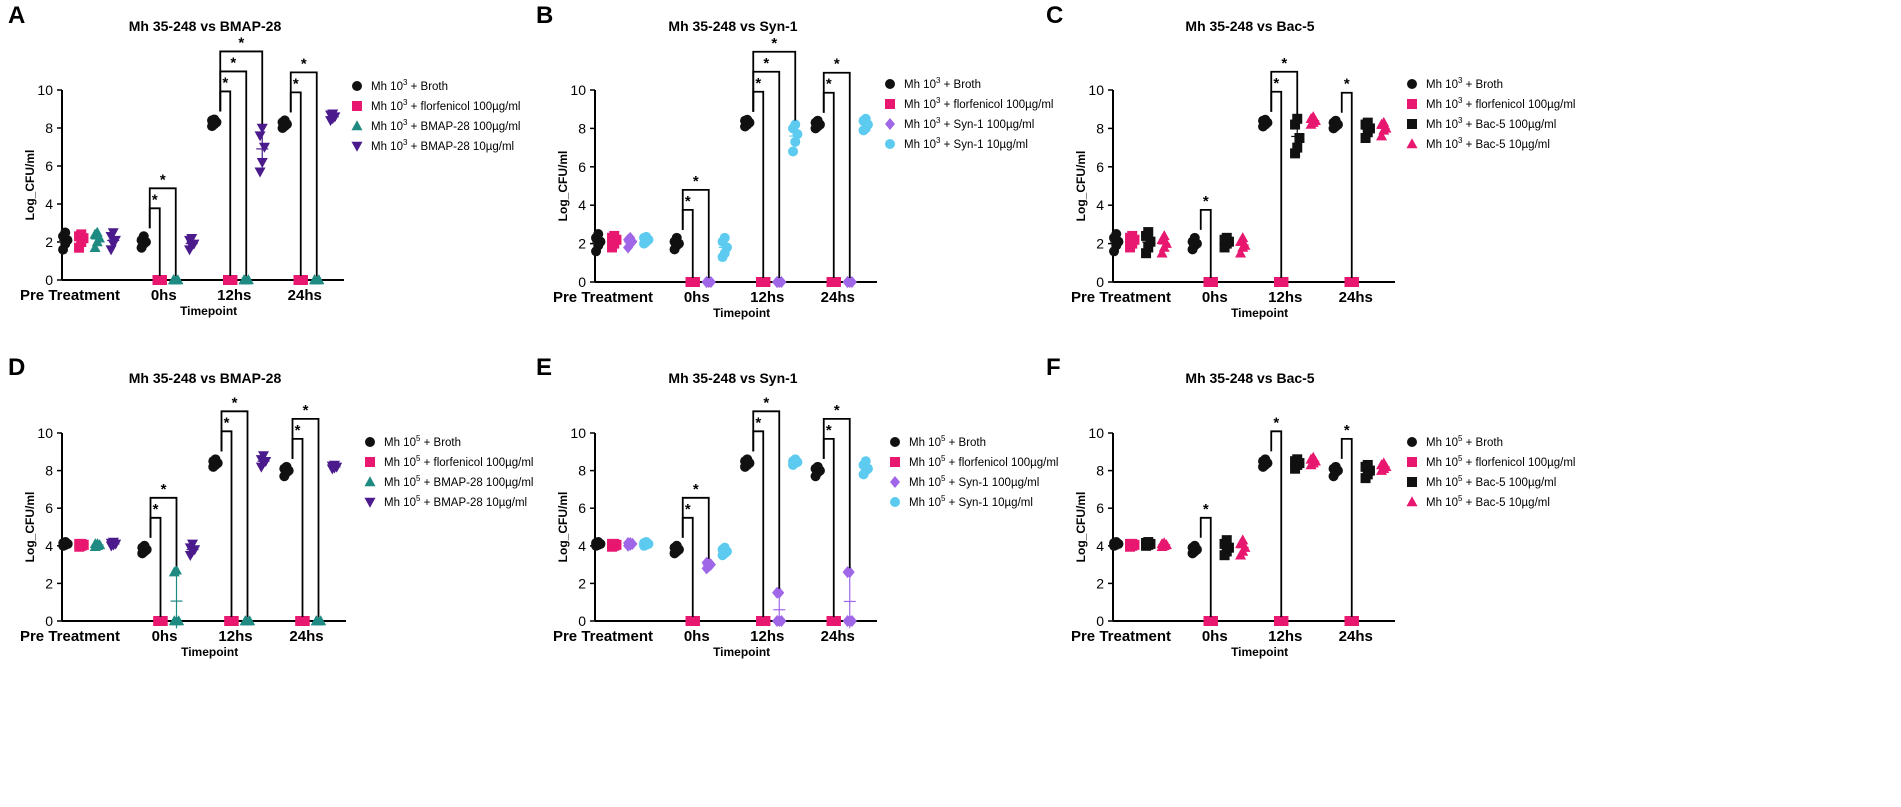 The height and width of the screenshot is (807, 1901). What do you see at coordinates (1491, 481) in the screenshot?
I see `legend-label: Mh 105 + Bac-5 100µg/ml` at bounding box center [1491, 481].